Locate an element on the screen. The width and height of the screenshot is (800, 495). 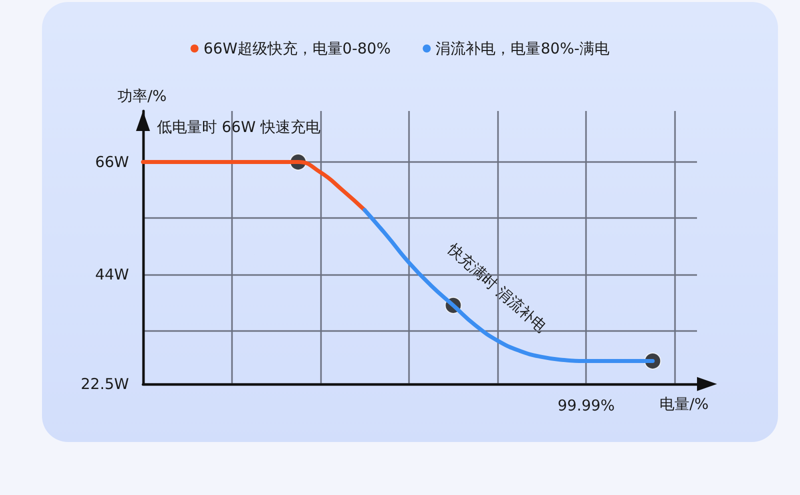
y-tick-label: 66W is located at coordinates (112, 162).